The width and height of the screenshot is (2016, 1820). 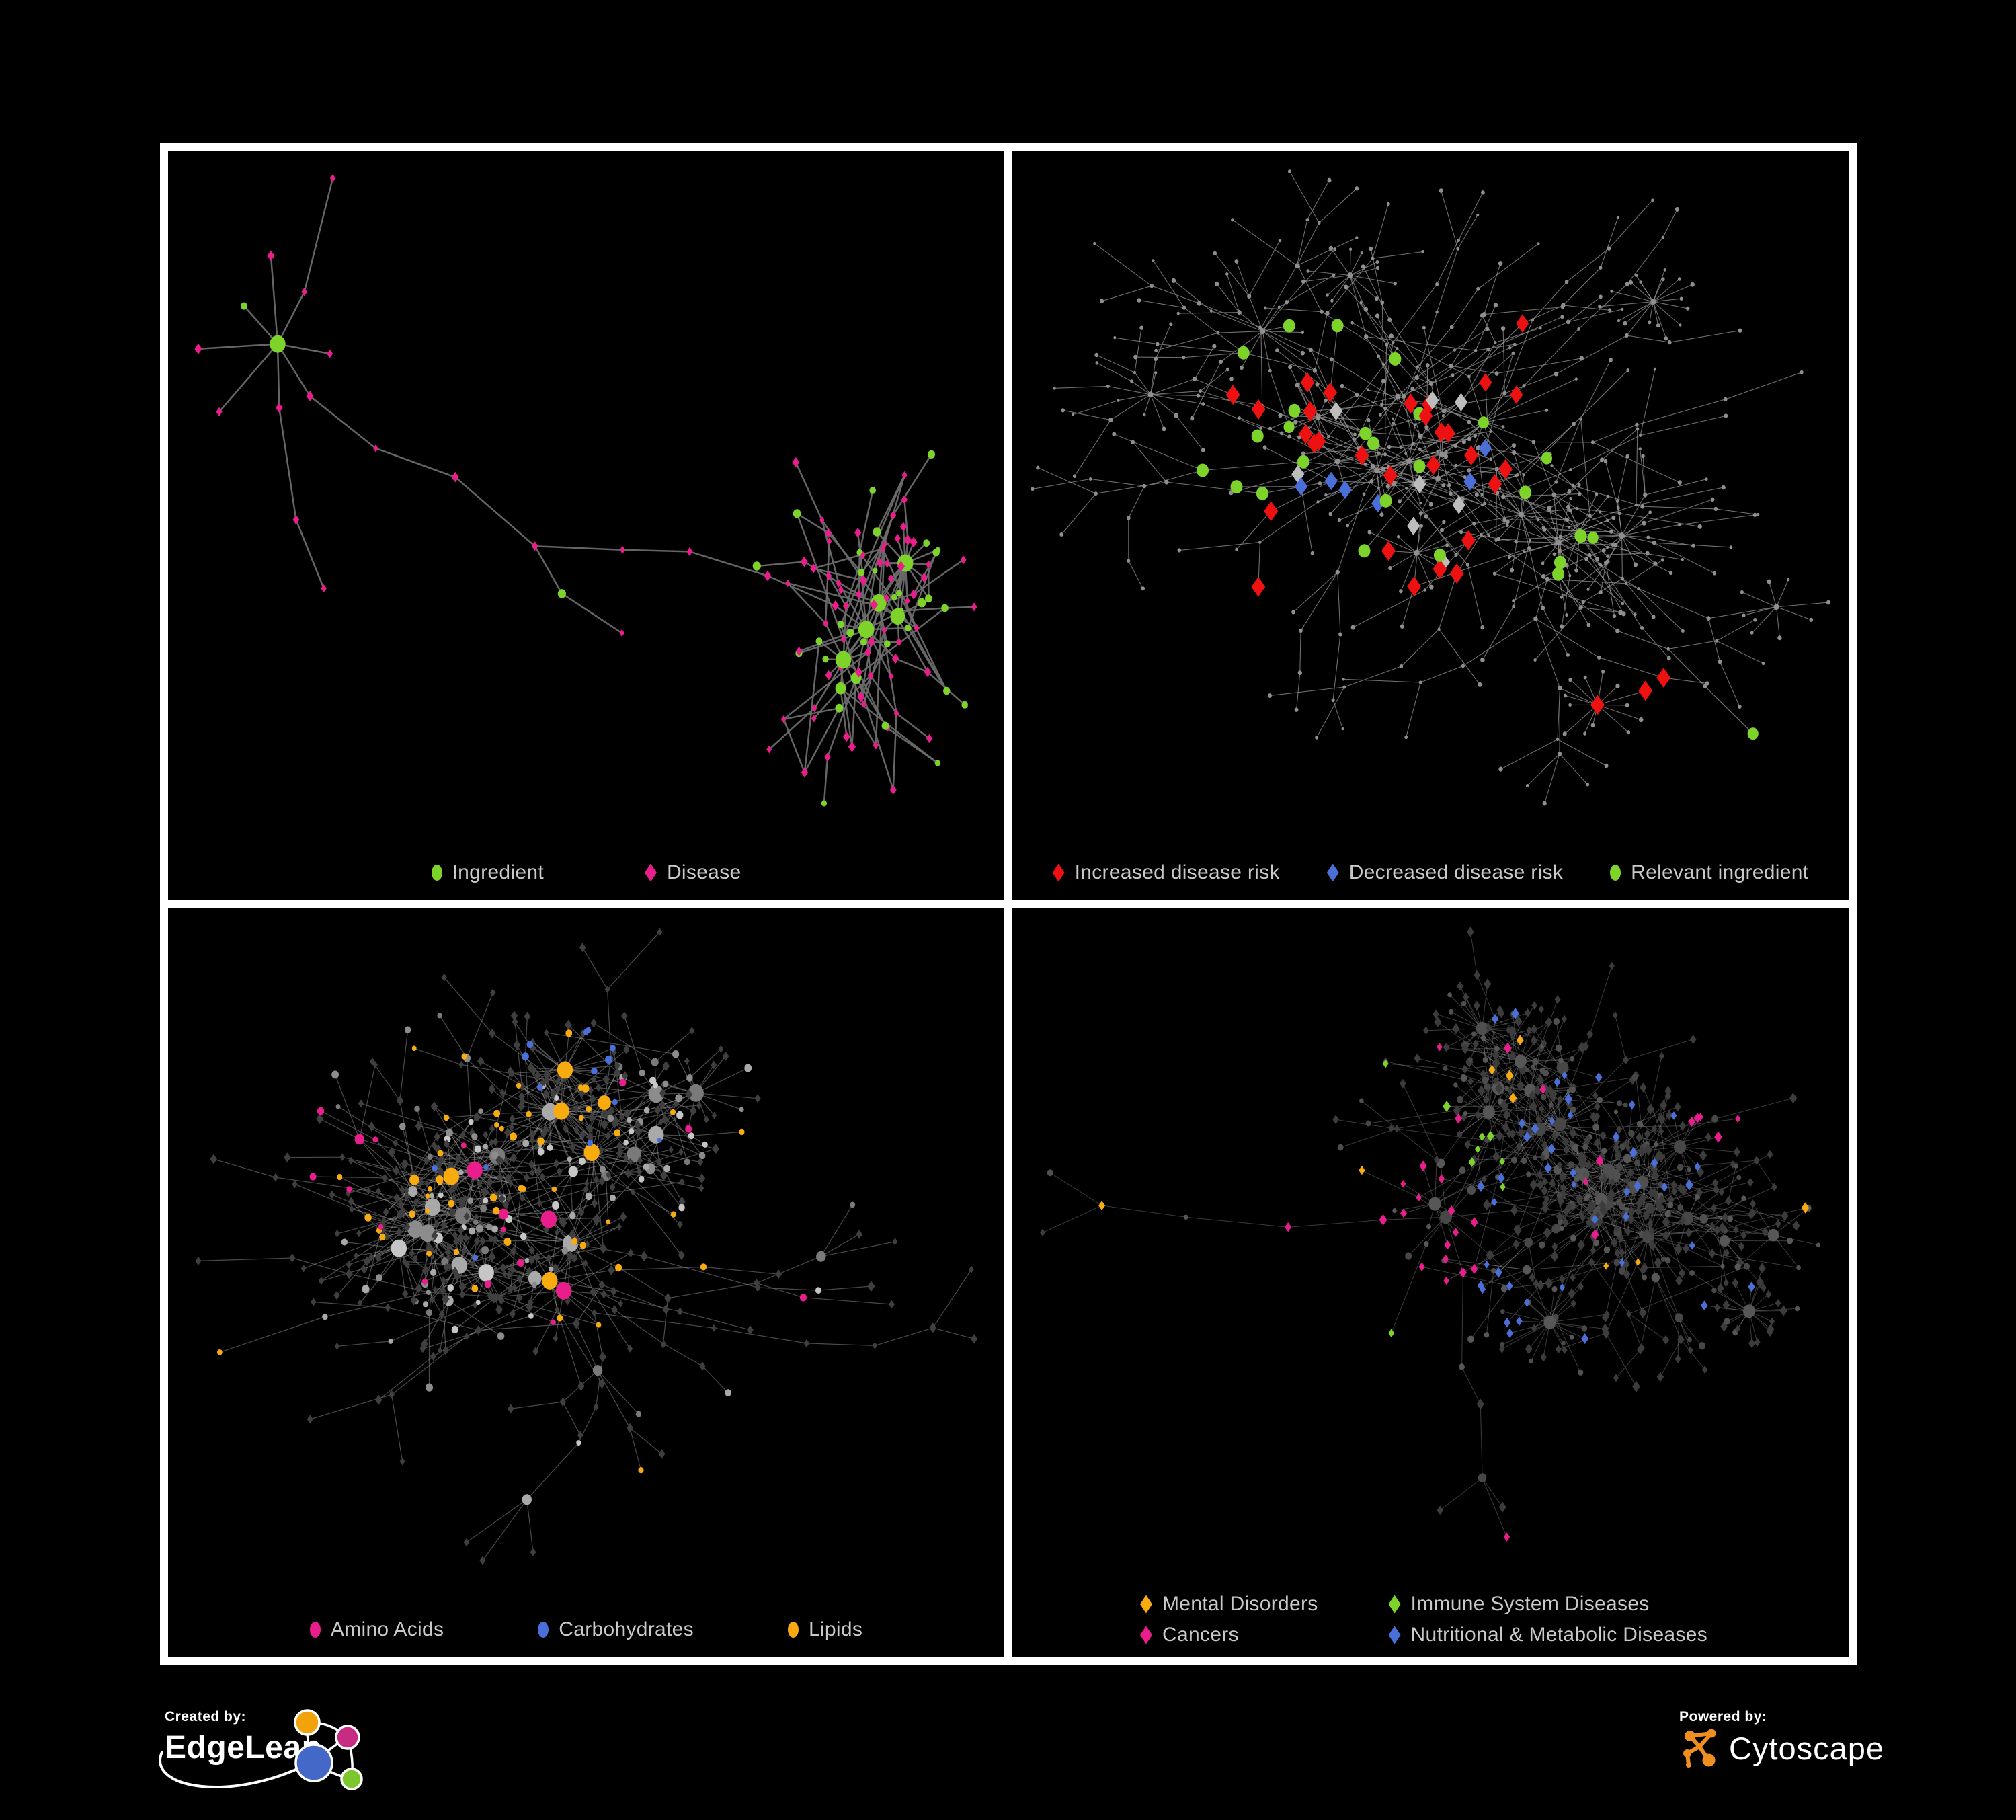 I want to click on legend-item: Nutritional & Metabolic Diseases, so click(x=1547, y=1635).